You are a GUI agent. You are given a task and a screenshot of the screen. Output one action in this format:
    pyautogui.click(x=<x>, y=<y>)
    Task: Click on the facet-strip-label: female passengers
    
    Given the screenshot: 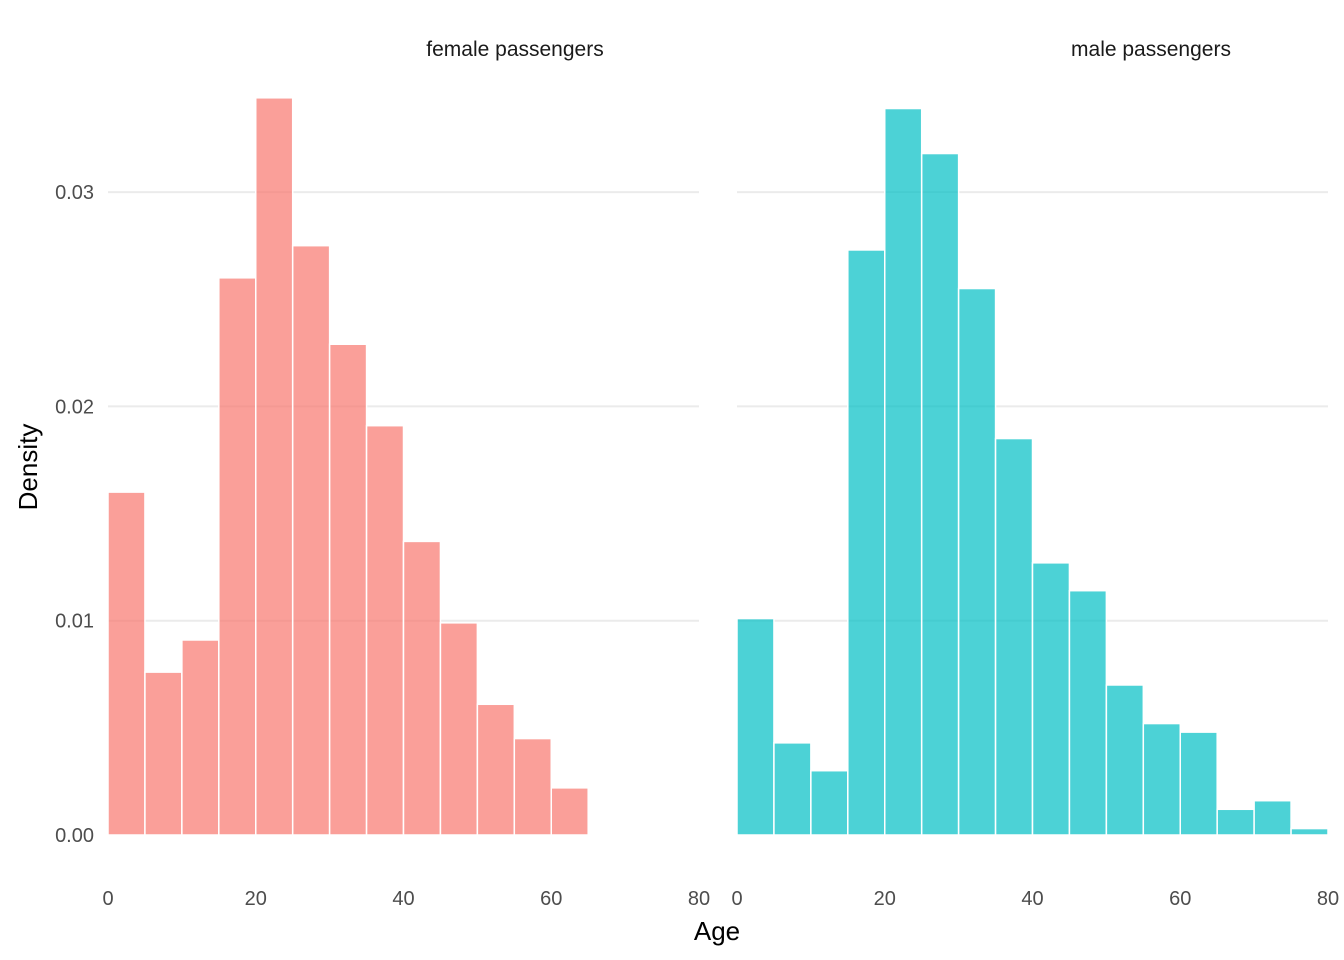 What is the action you would take?
    pyautogui.click(x=514, y=49)
    